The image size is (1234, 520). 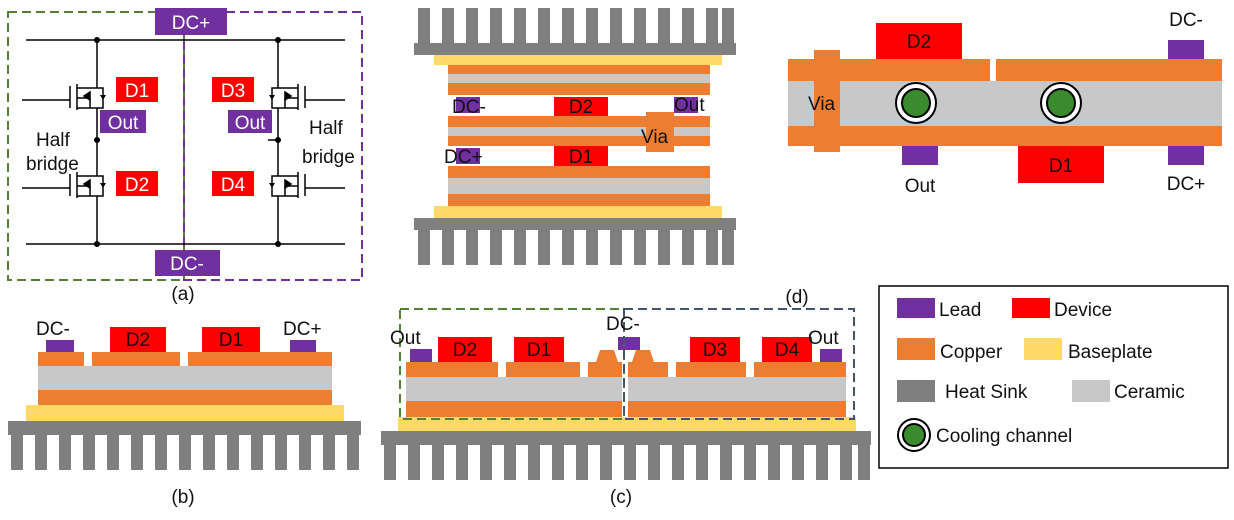 I want to click on d-top-dc-plus: DC+, so click(x=1186, y=184).